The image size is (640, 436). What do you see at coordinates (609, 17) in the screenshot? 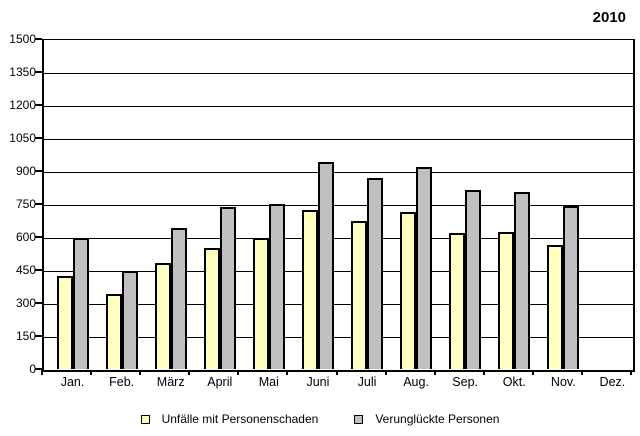
I see `year-label: 2010` at bounding box center [609, 17].